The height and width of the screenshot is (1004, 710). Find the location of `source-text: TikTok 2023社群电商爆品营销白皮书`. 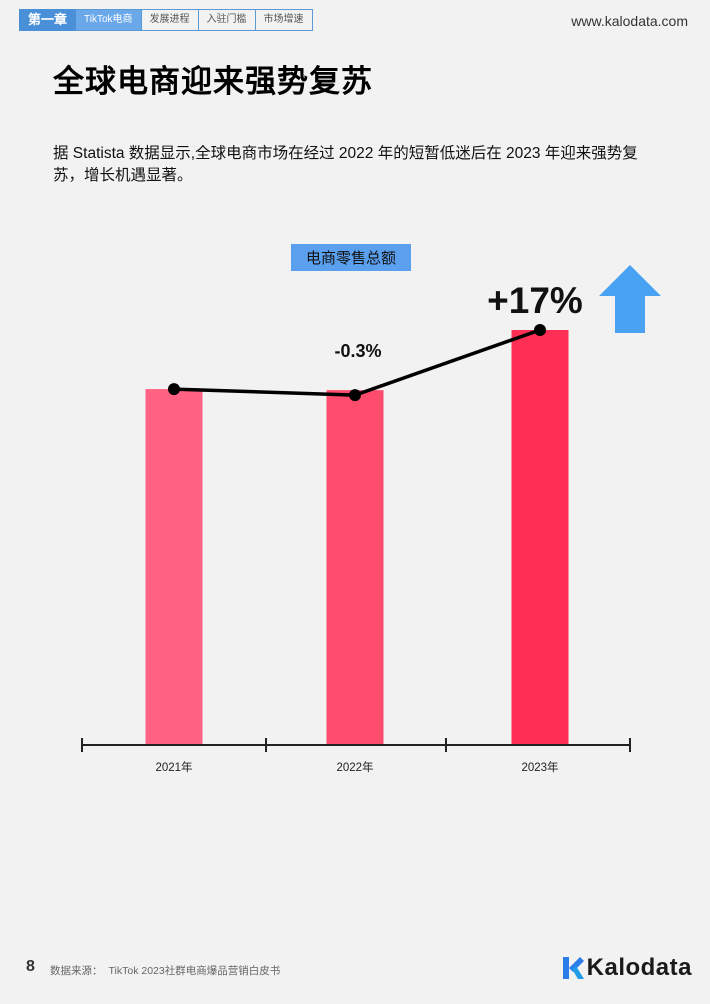

source-text: TikTok 2023社群电商爆品营销白皮书 is located at coordinates (194, 971).